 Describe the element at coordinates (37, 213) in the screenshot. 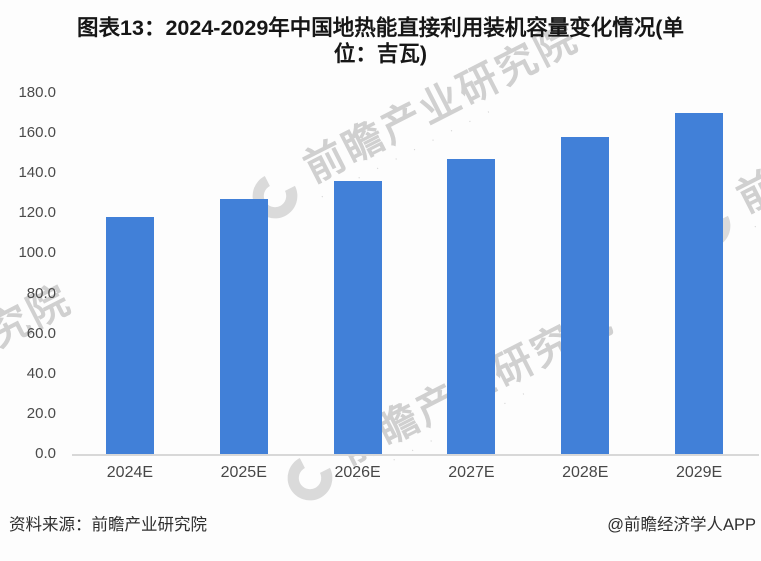

I see `y-axis-tick-label: 120.0` at that location.